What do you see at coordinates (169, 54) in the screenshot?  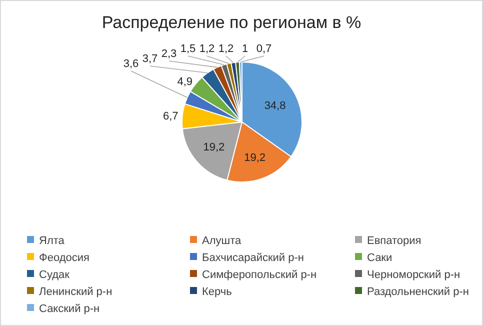 I see `data-label: 2,3` at bounding box center [169, 54].